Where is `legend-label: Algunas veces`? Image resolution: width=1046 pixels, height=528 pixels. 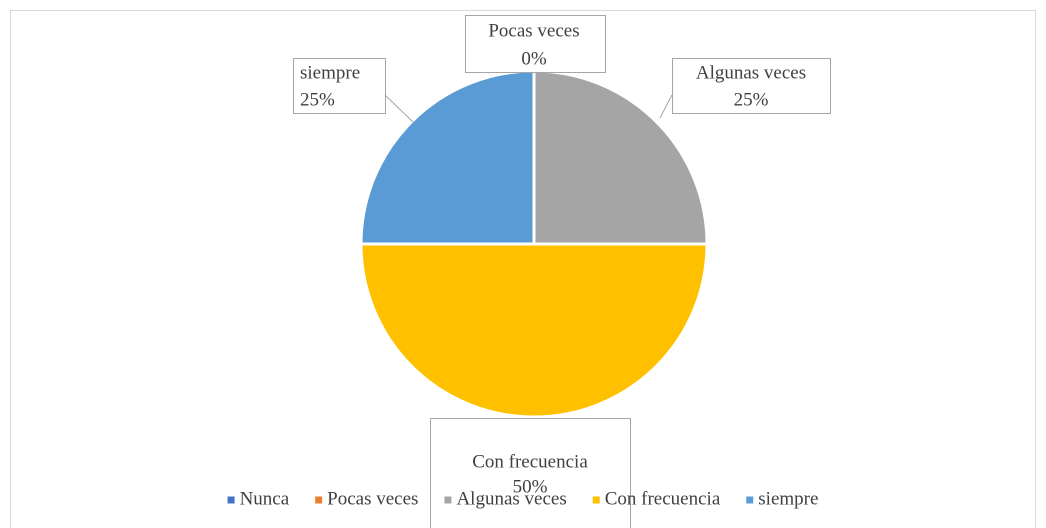 legend-label: Algunas veces is located at coordinates (511, 498).